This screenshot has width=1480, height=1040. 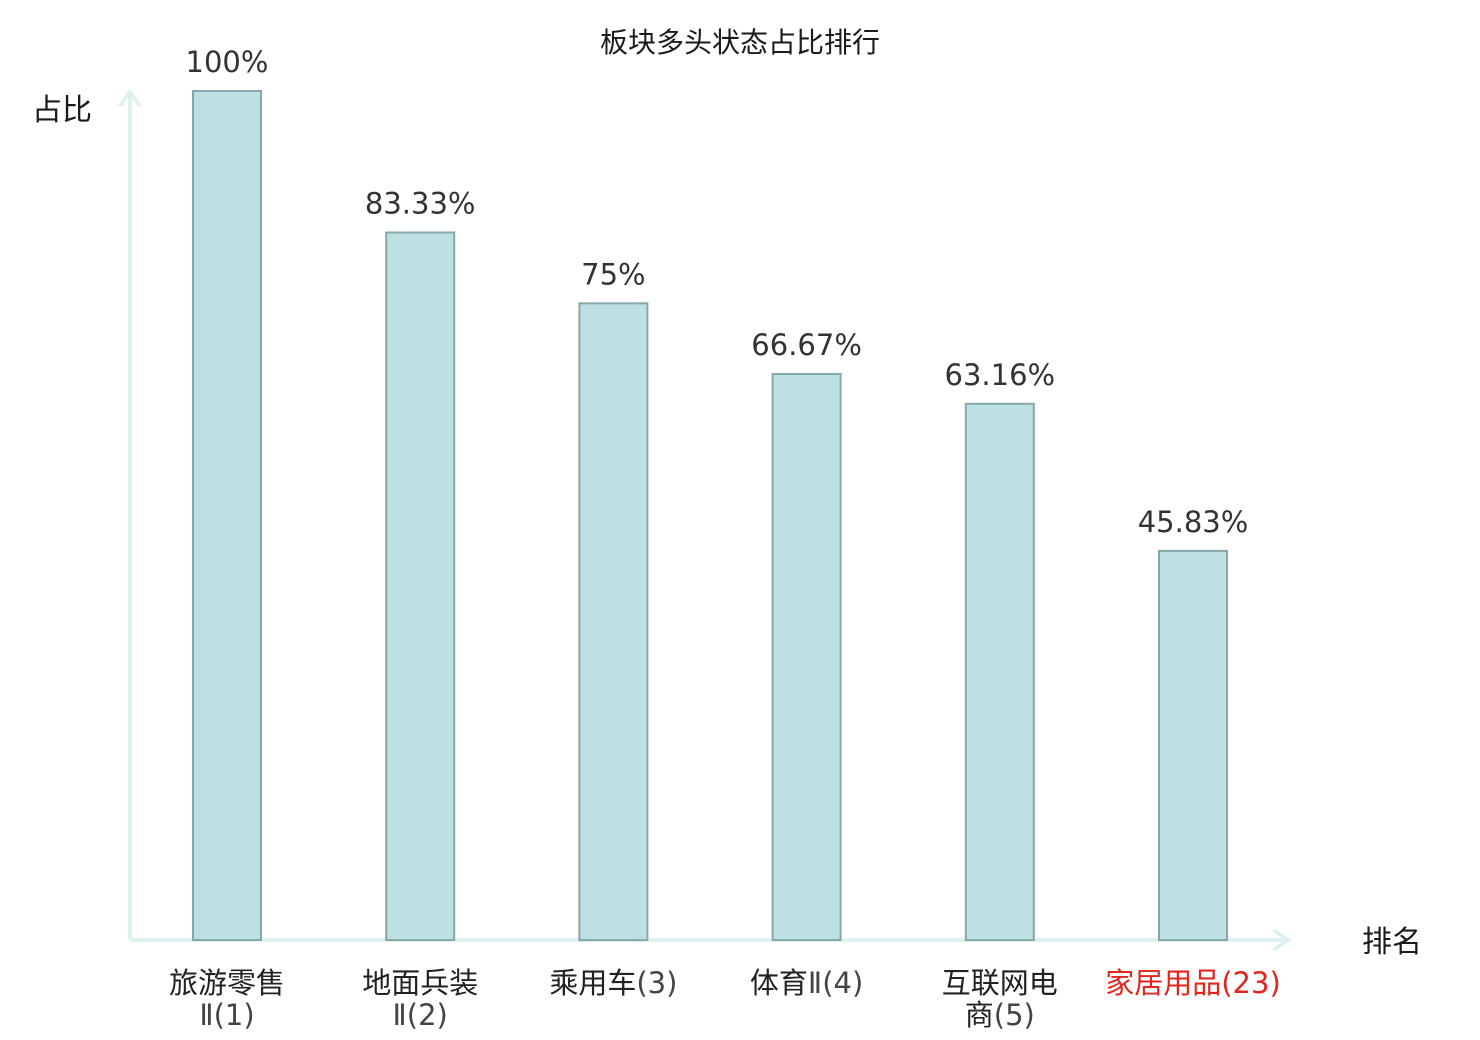 I want to click on x-axis-label: 排名, so click(x=1392, y=942).